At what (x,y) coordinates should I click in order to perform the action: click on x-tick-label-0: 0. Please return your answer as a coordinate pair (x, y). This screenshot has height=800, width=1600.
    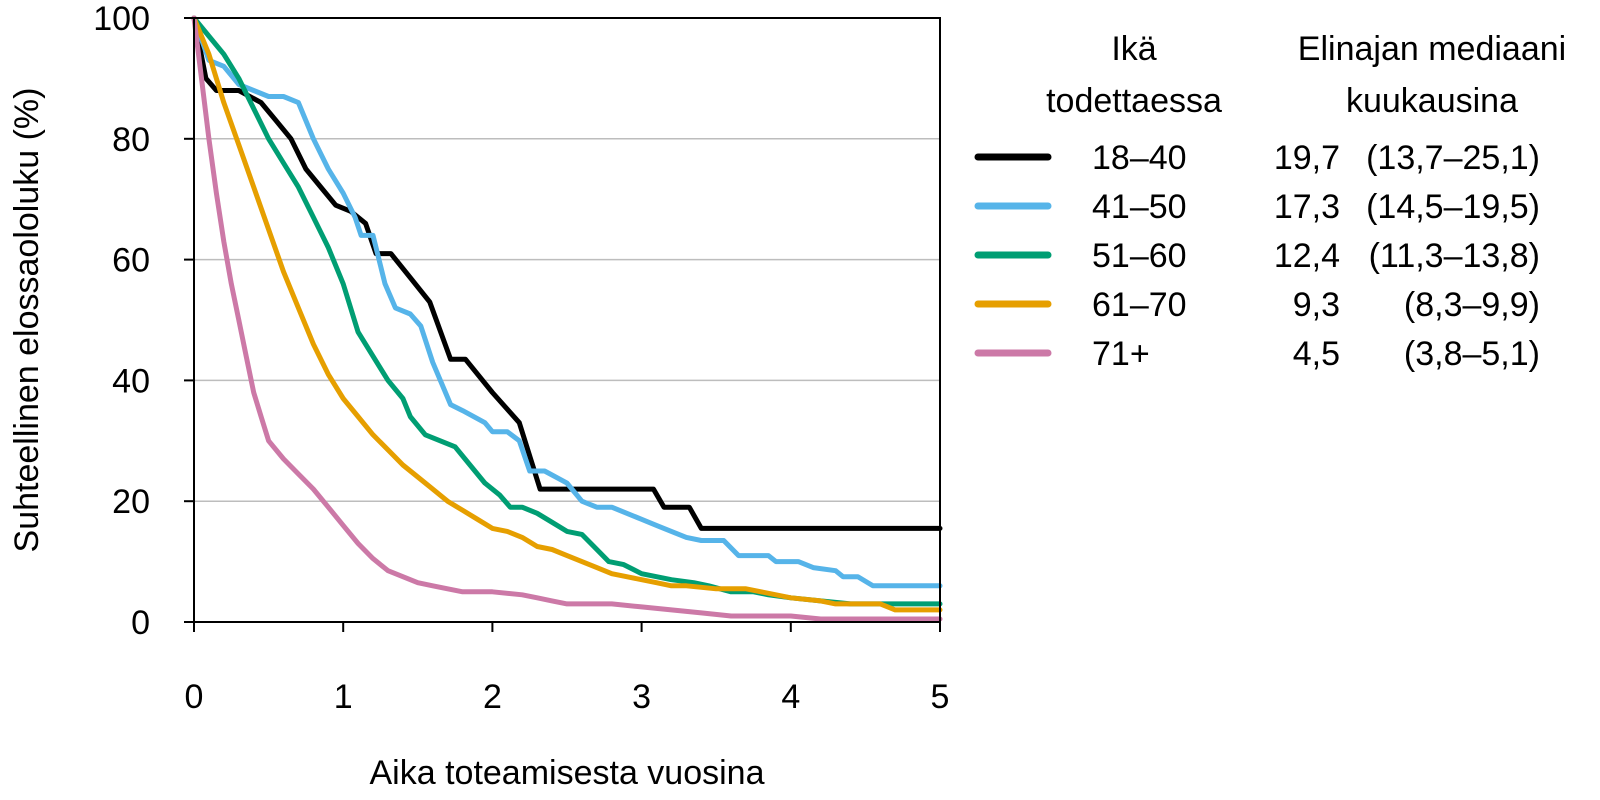
    Looking at the image, I should click on (194, 697).